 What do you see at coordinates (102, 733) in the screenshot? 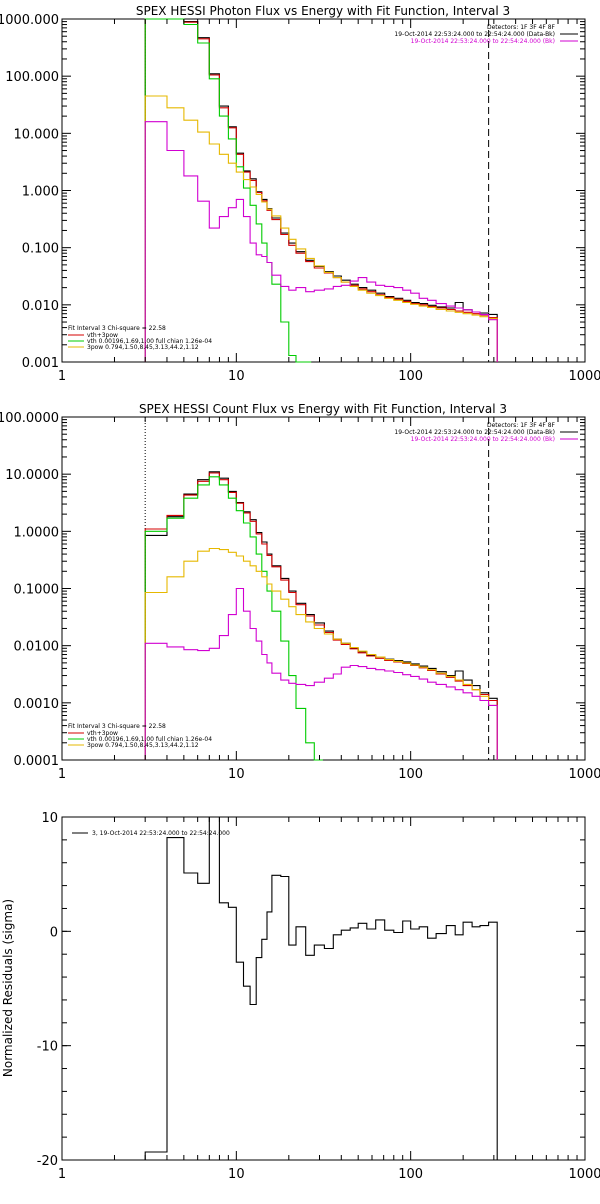
I see `count-fit-line-1: vth+3pow` at bounding box center [102, 733].